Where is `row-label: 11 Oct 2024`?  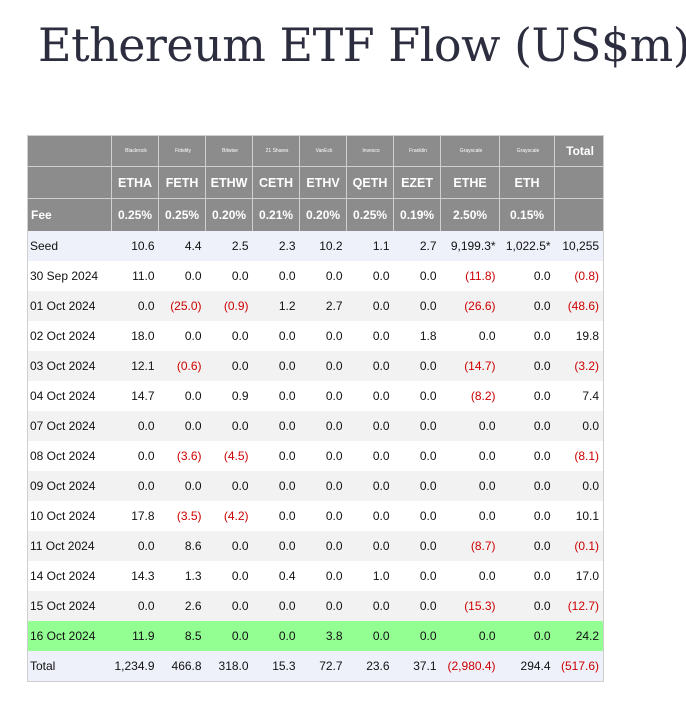
row-label: 11 Oct 2024 is located at coordinates (69, 546).